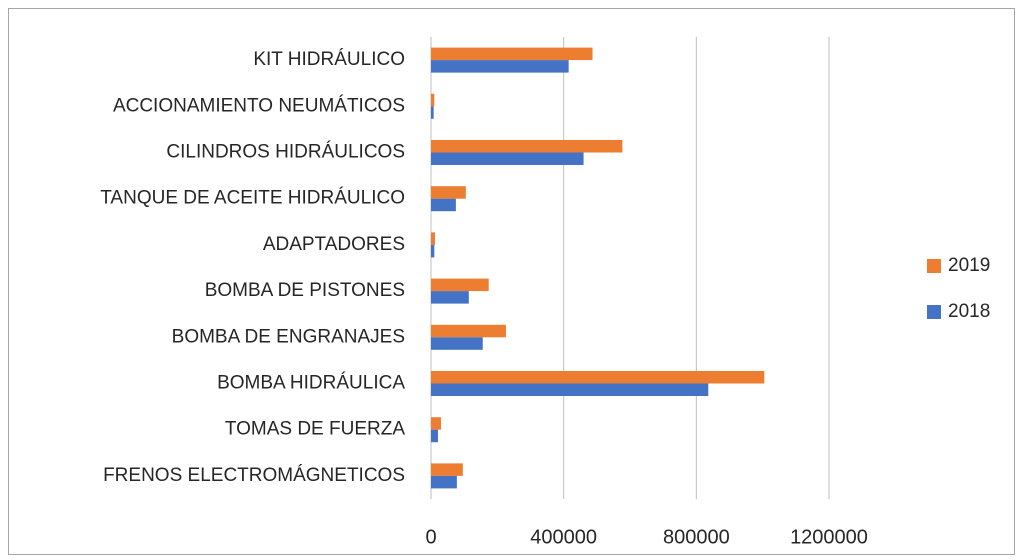  I want to click on y-tick-label: CILINDROS HIDRÁULICOS, so click(285, 152).